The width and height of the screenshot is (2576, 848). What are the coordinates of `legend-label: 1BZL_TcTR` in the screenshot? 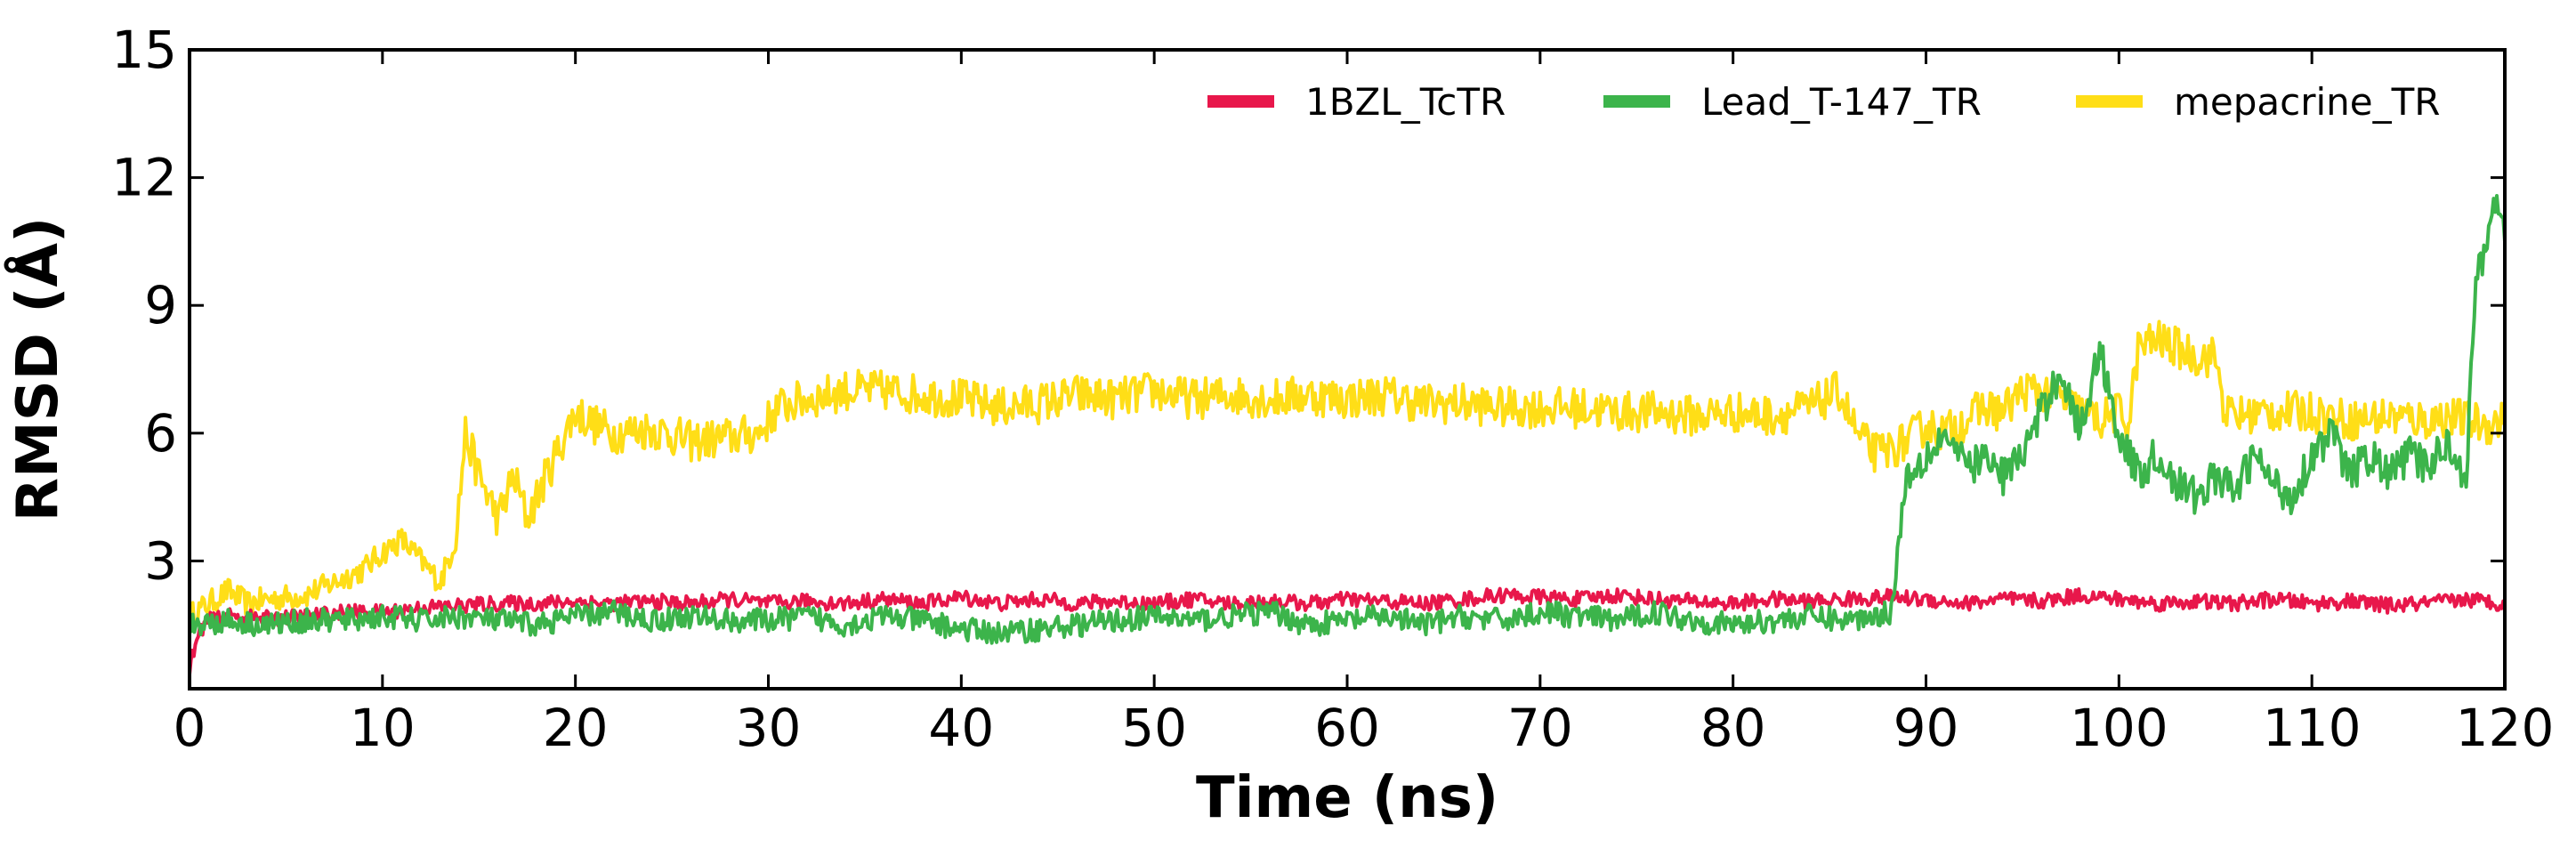 It's located at (1405, 102).